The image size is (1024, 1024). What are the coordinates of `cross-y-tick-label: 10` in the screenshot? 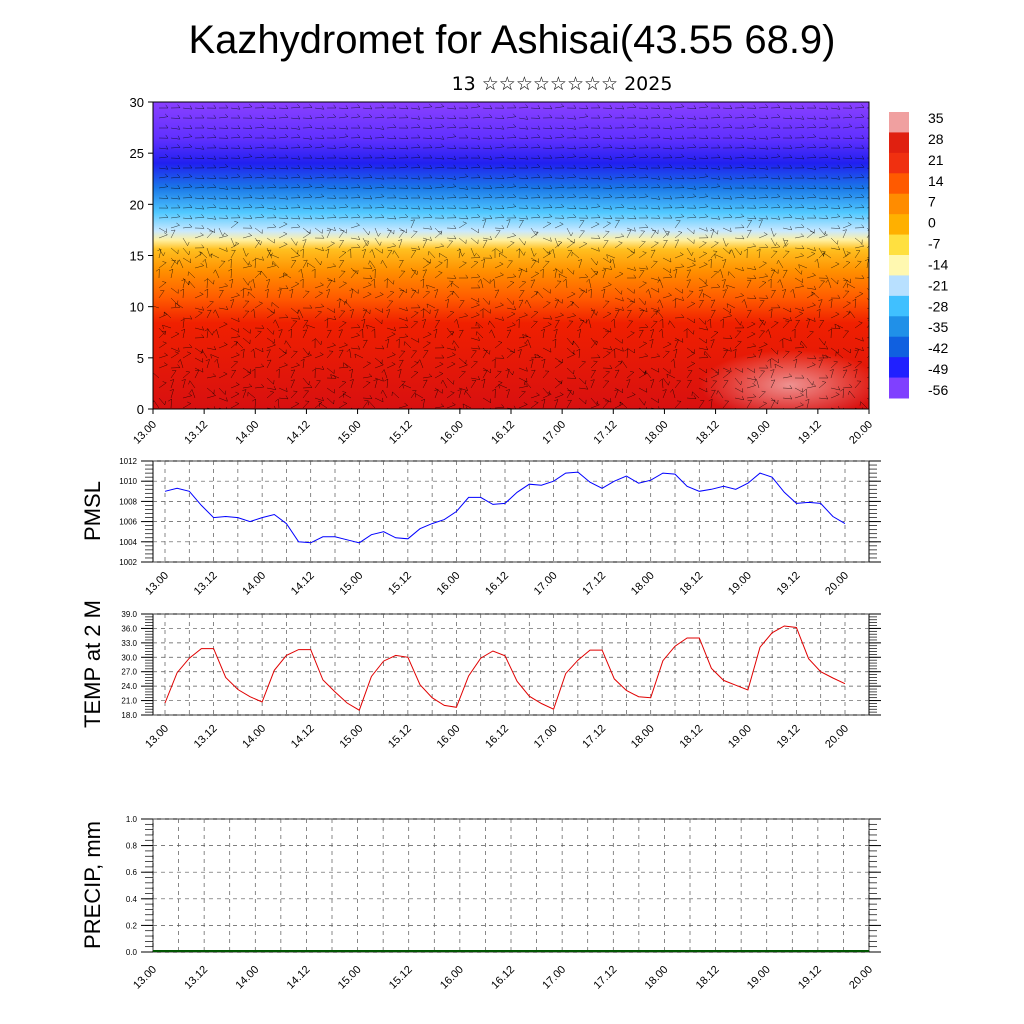 It's located at (137, 307).